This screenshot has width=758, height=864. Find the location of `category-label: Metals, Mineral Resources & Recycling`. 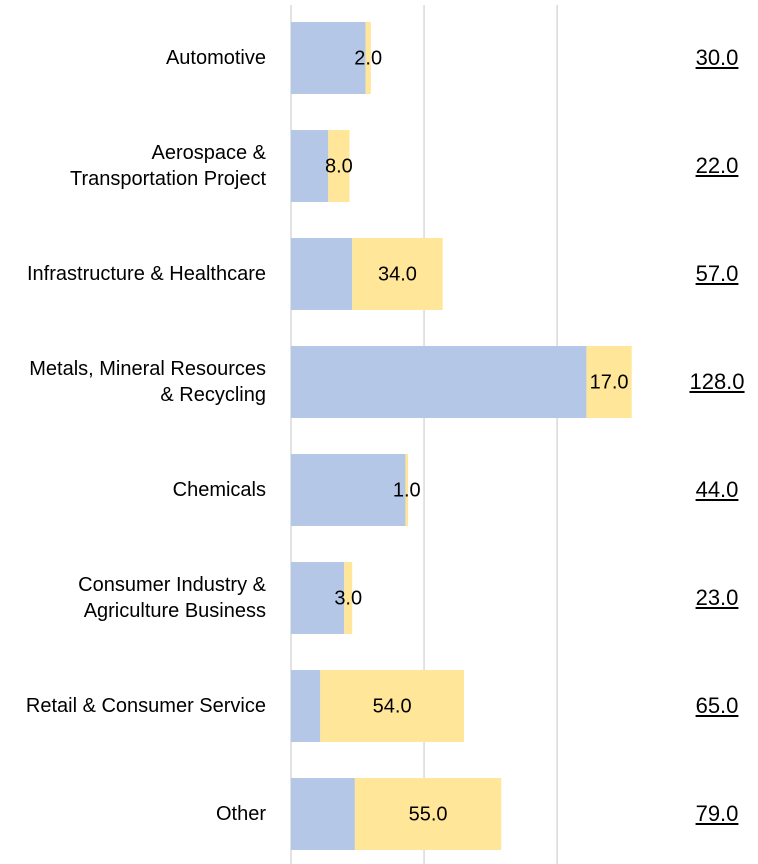

category-label: Metals, Mineral Resources & Recycling is located at coordinates (147, 382).